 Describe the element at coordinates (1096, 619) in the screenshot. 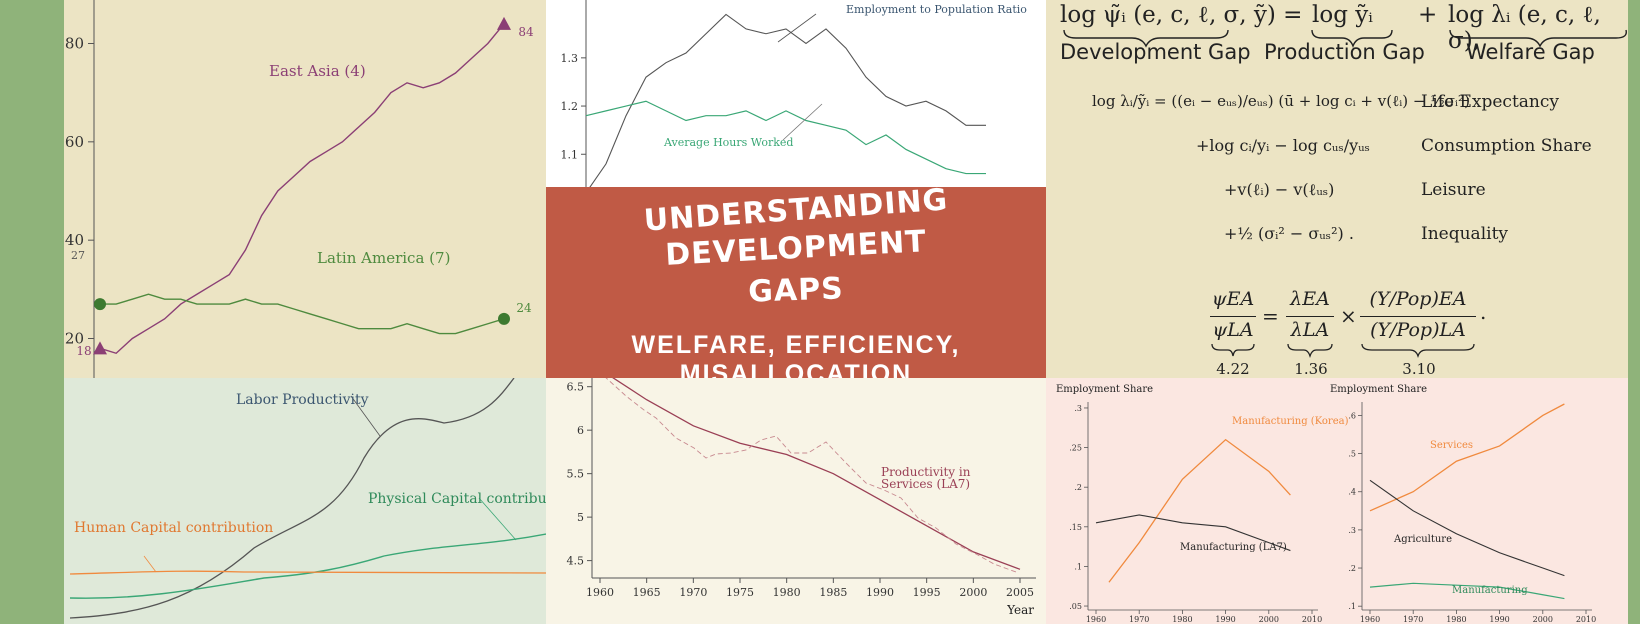

I see `left-xtick-1960: 1960` at that location.